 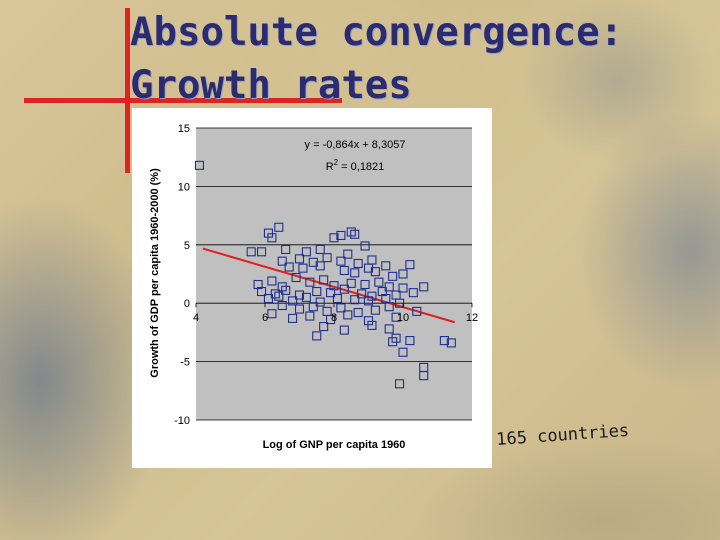 I want to click on y-tick-label: -5, so click(x=185, y=363).